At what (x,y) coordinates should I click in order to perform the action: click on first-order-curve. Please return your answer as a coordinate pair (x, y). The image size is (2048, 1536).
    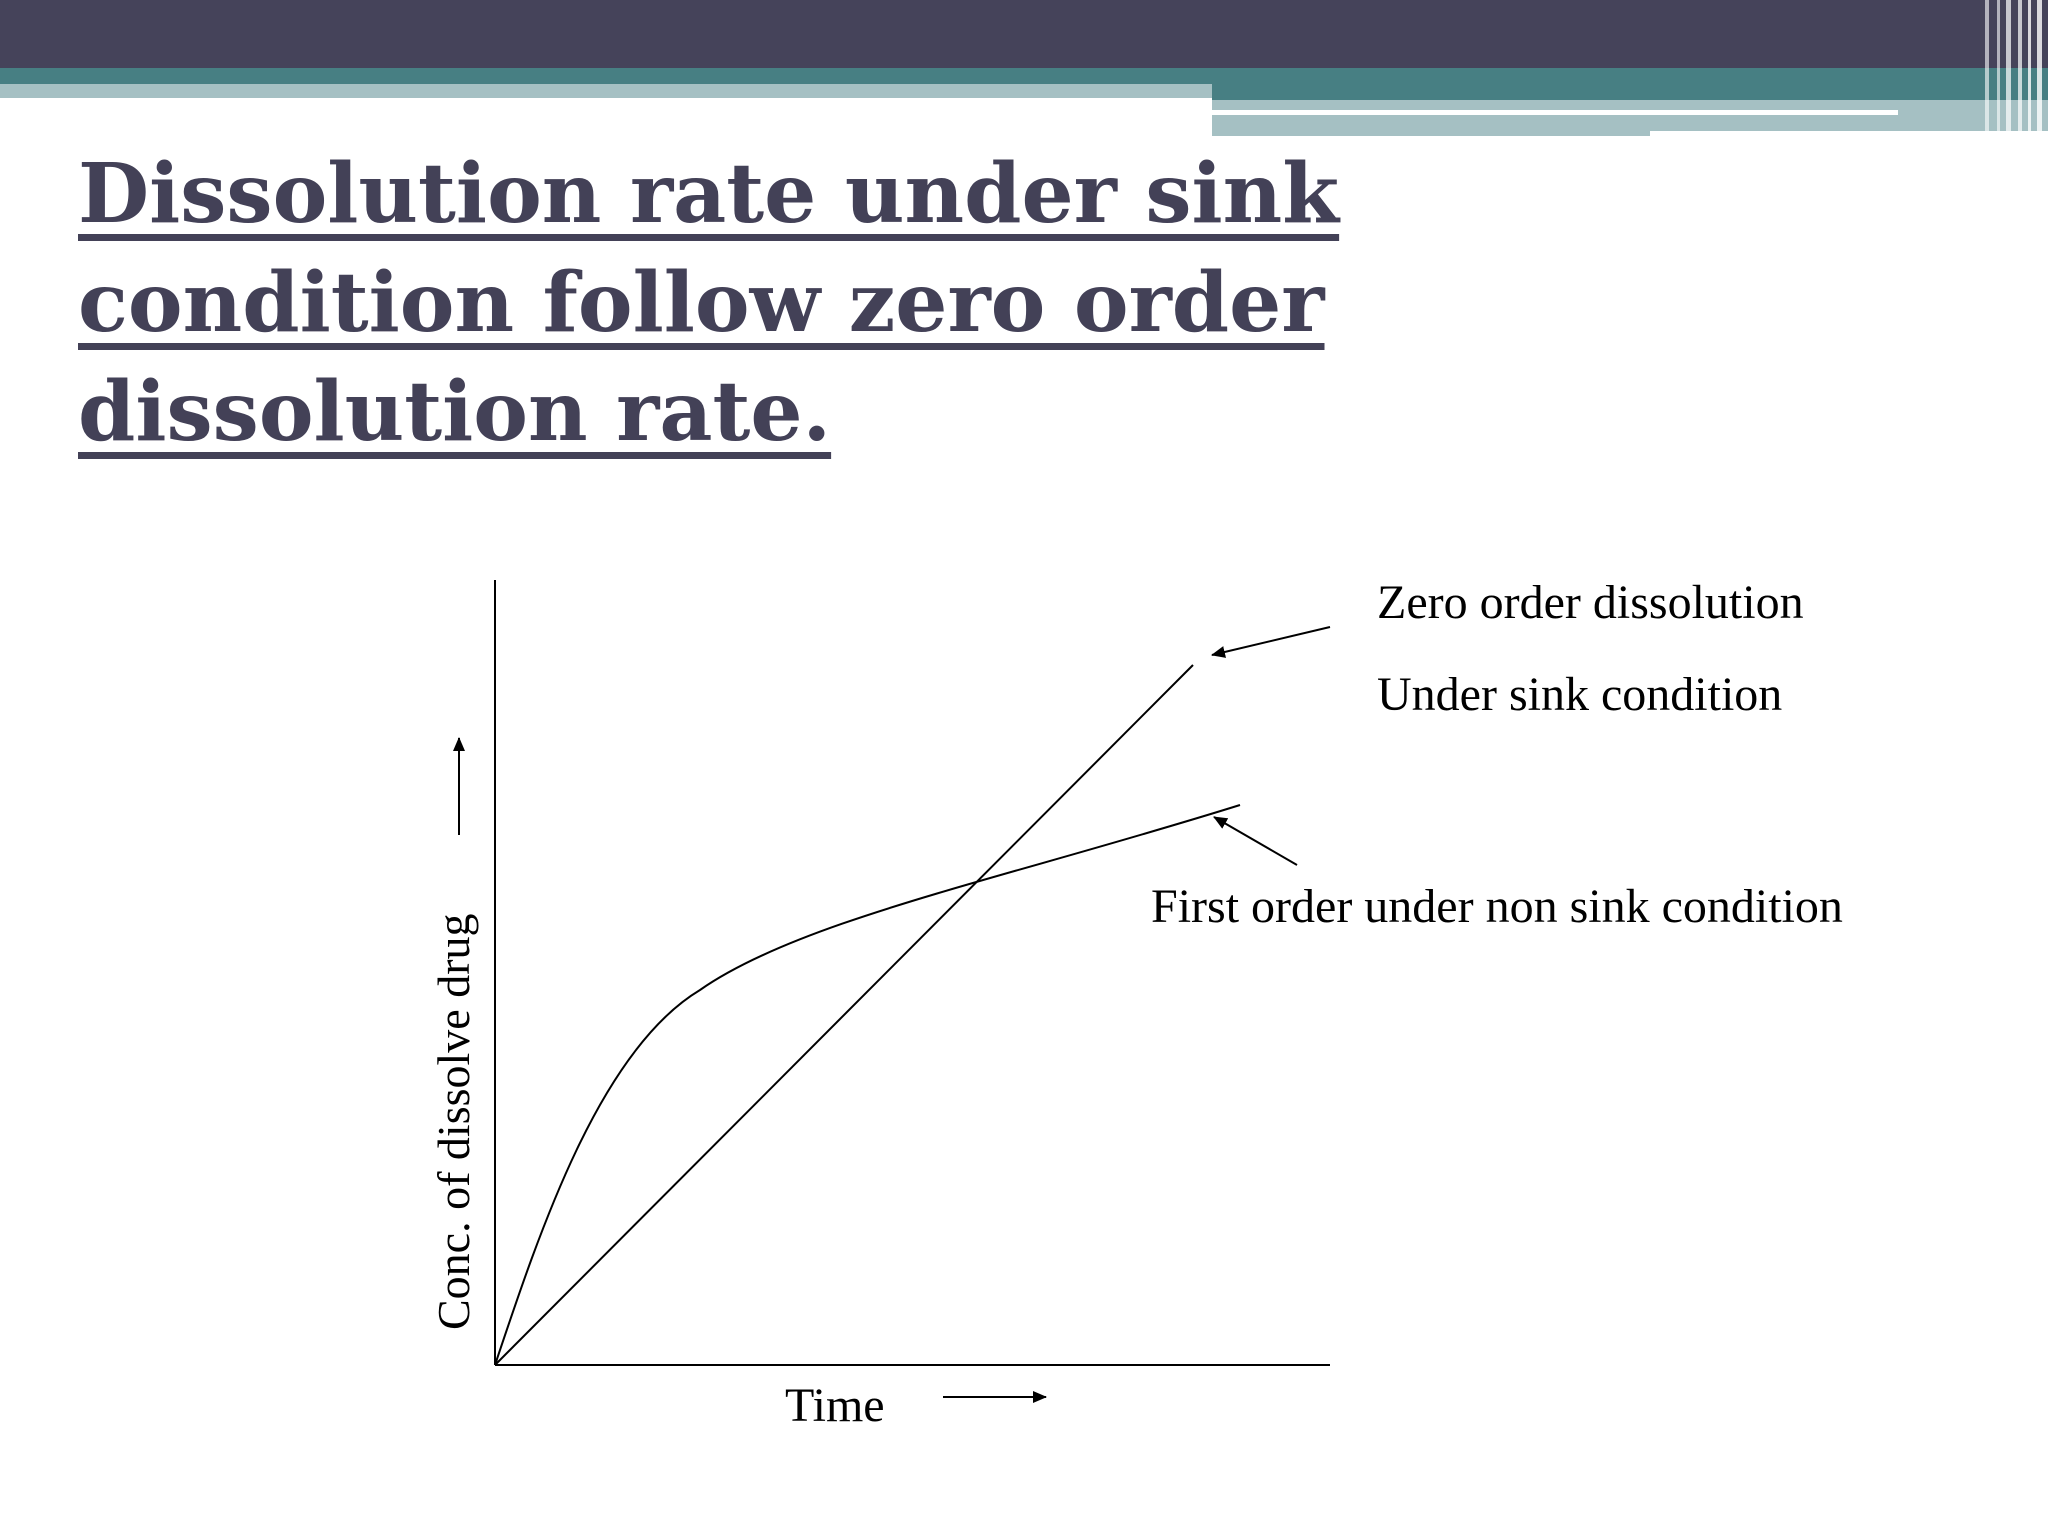
    Looking at the image, I should click on (867, 1085).